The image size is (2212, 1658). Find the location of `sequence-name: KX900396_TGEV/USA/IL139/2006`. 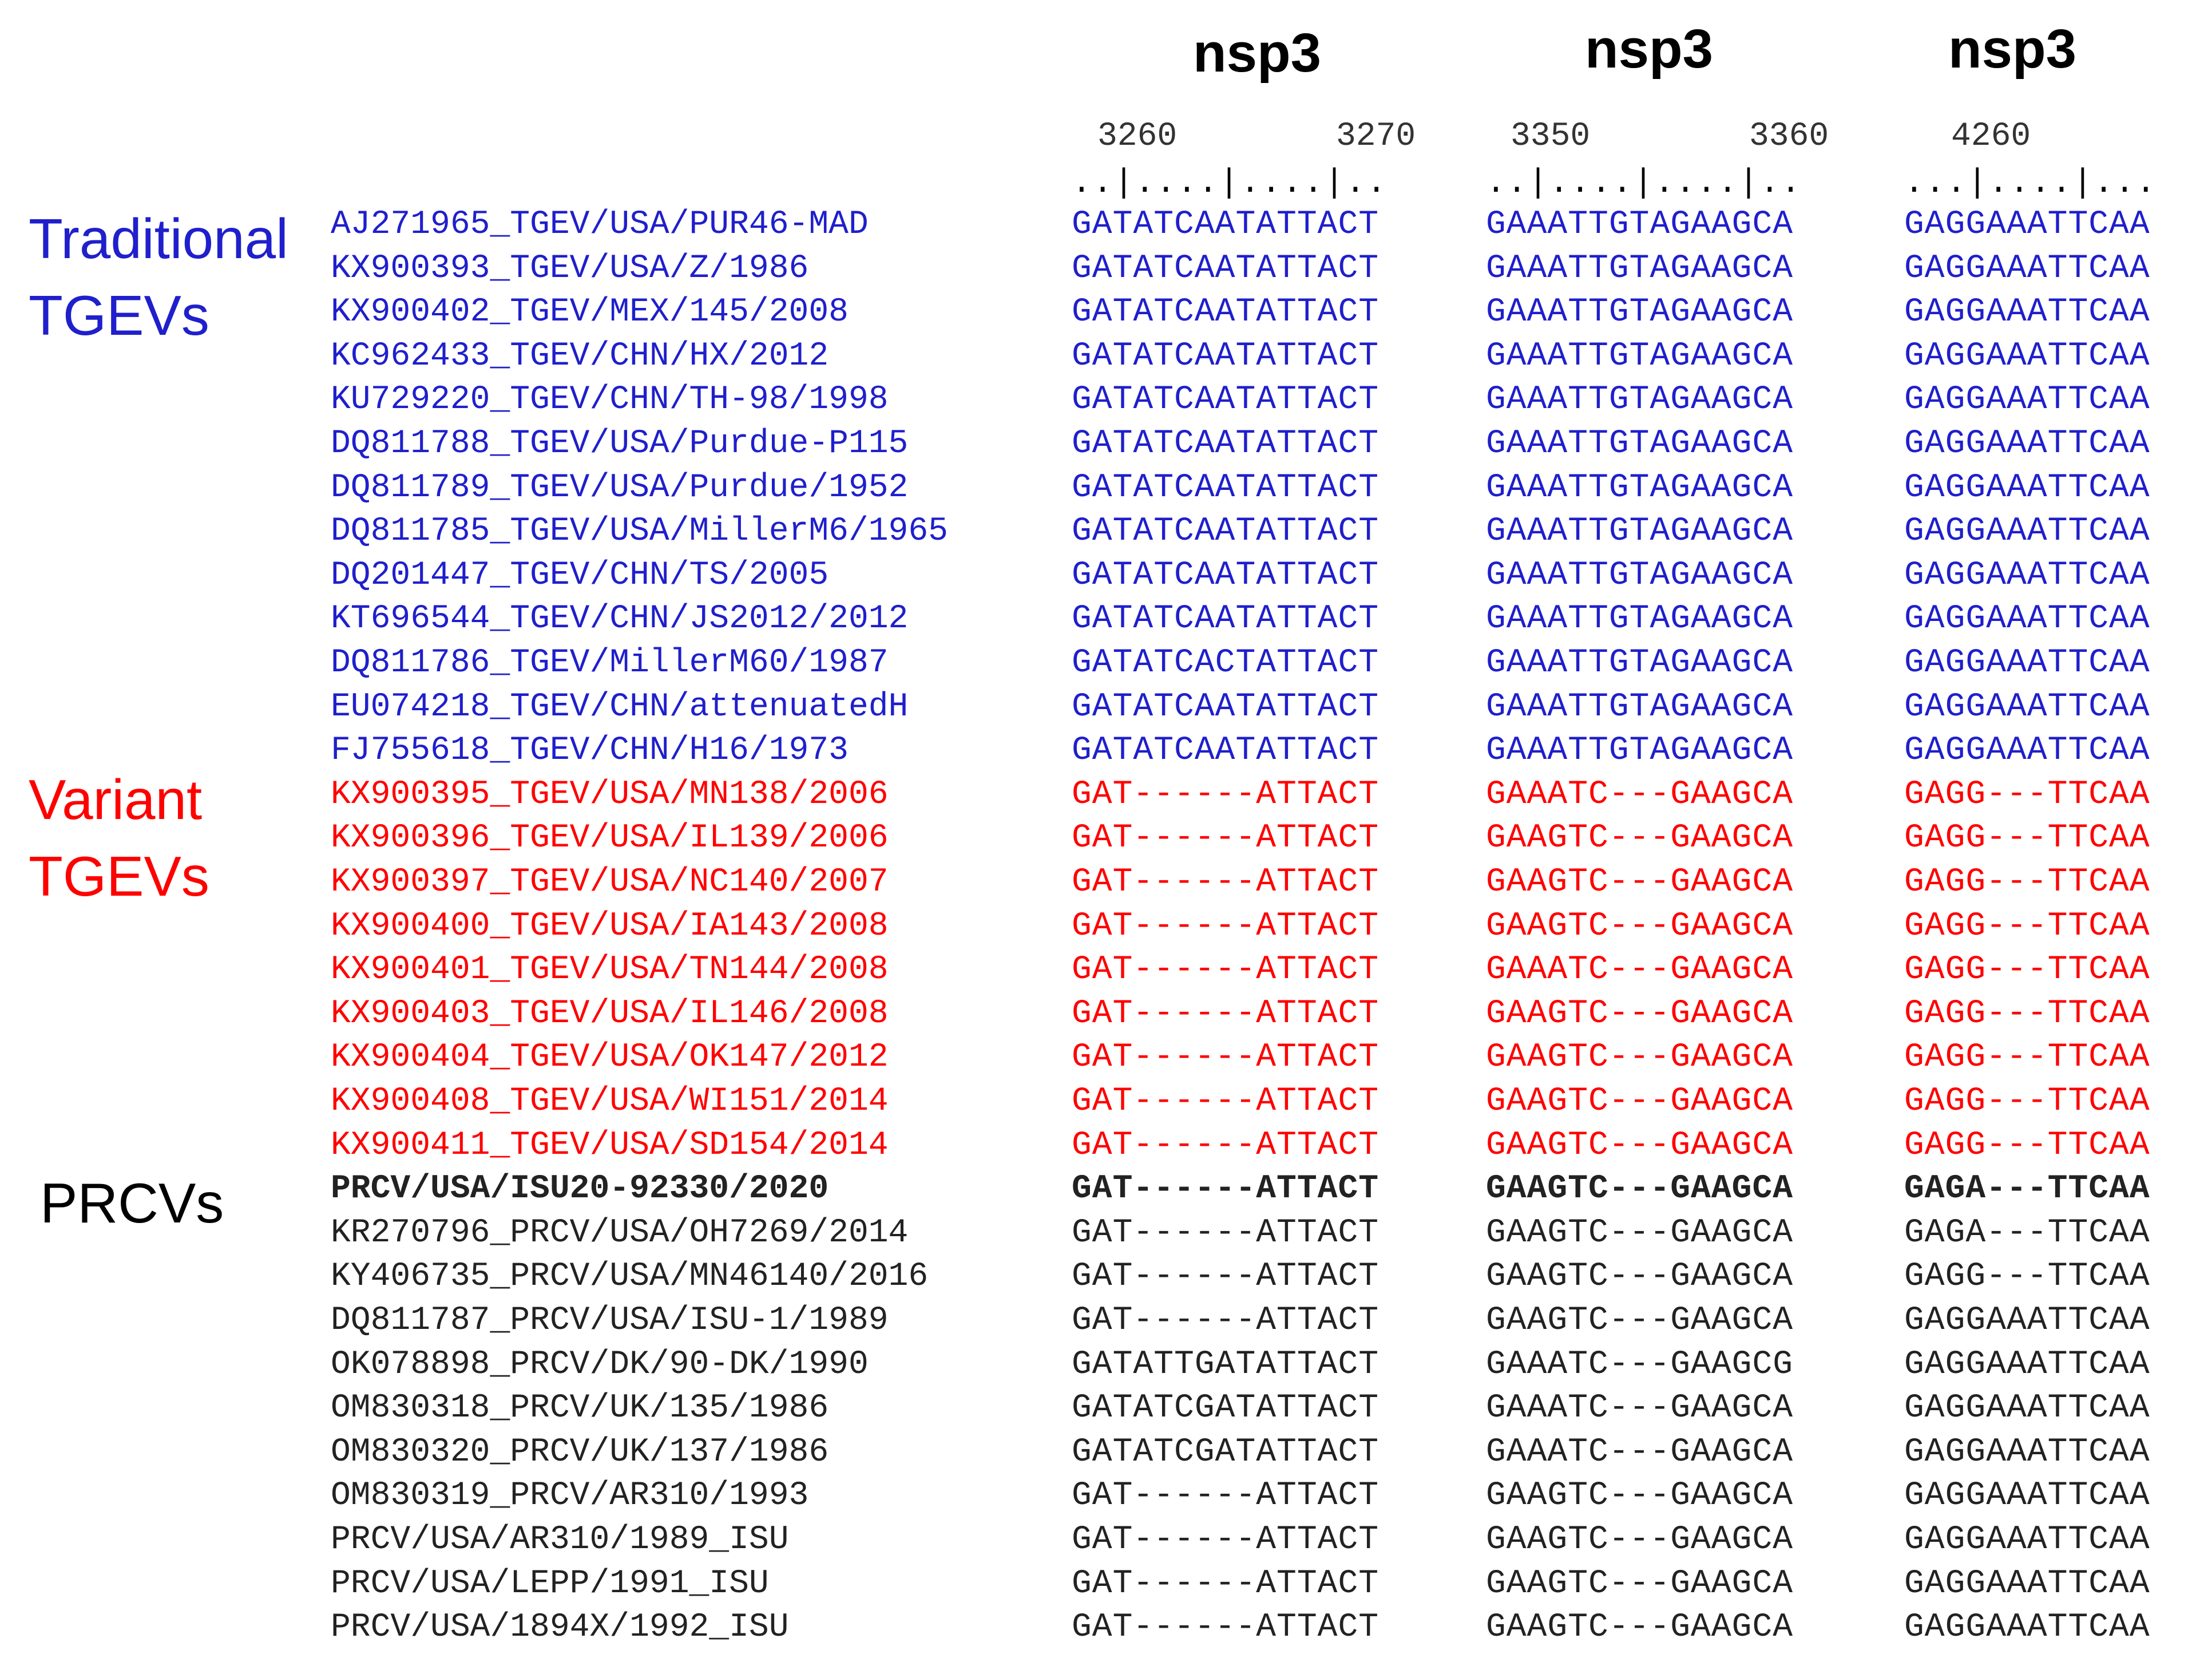

sequence-name: KX900396_TGEV/USA/IL139/2006 is located at coordinates (610, 838).